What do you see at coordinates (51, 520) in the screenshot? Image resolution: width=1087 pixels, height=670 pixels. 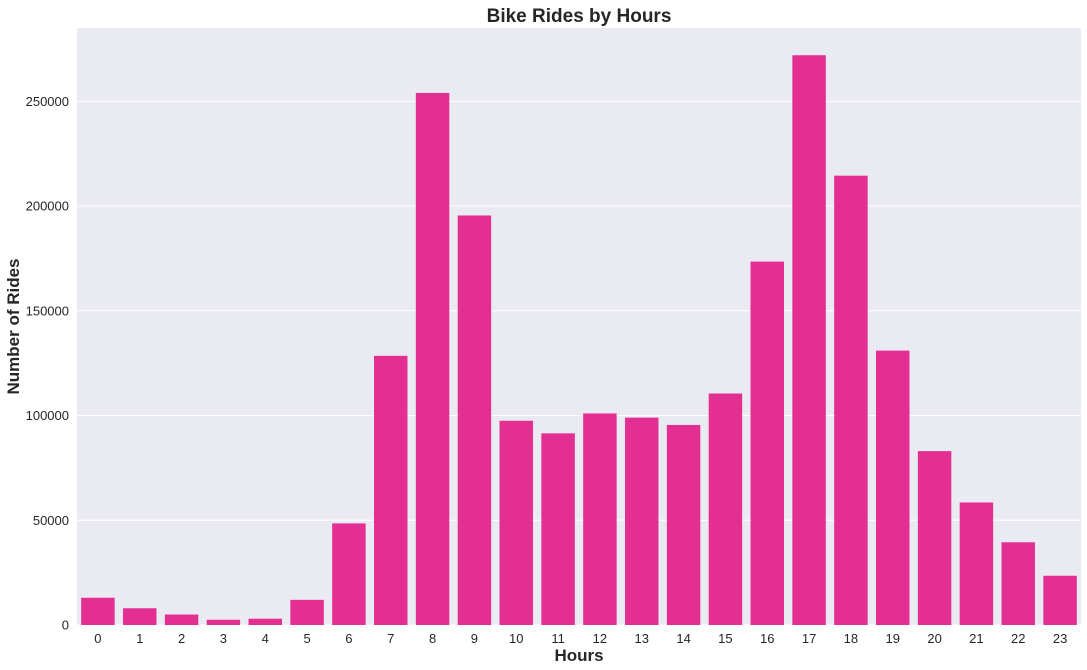 I see `y-tick-label: 50000` at bounding box center [51, 520].